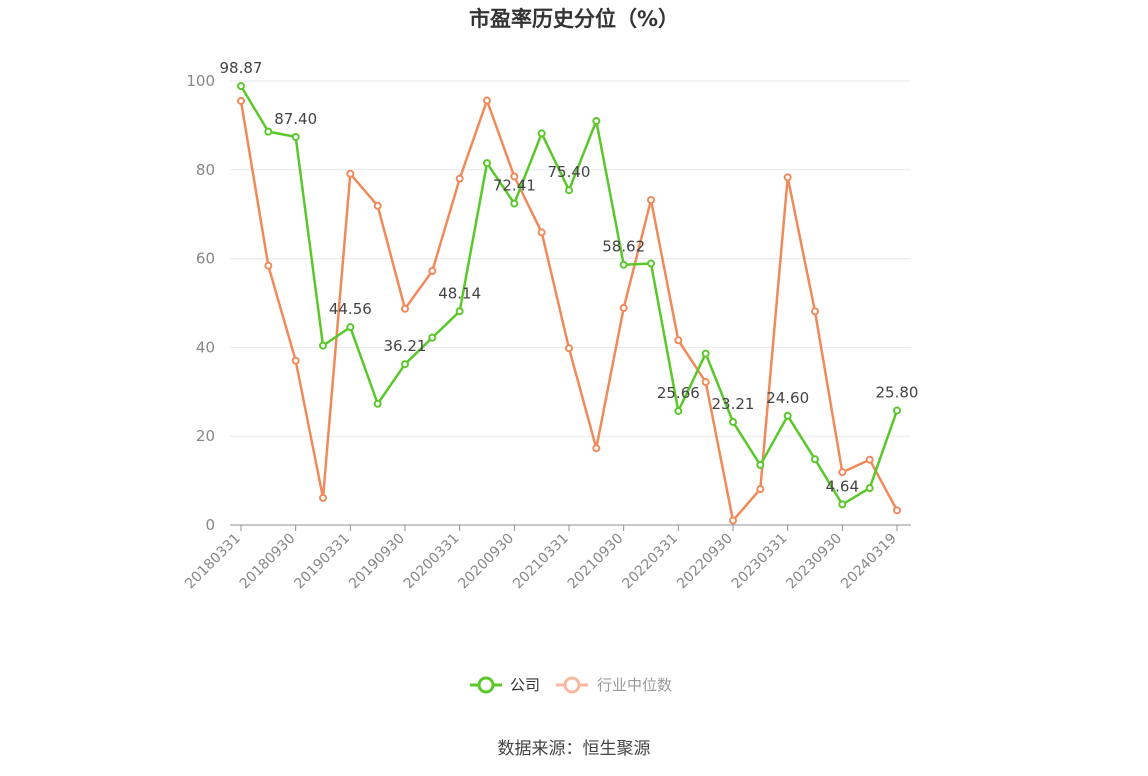  I want to click on legend: 公司 行业中位数, so click(571, 685).